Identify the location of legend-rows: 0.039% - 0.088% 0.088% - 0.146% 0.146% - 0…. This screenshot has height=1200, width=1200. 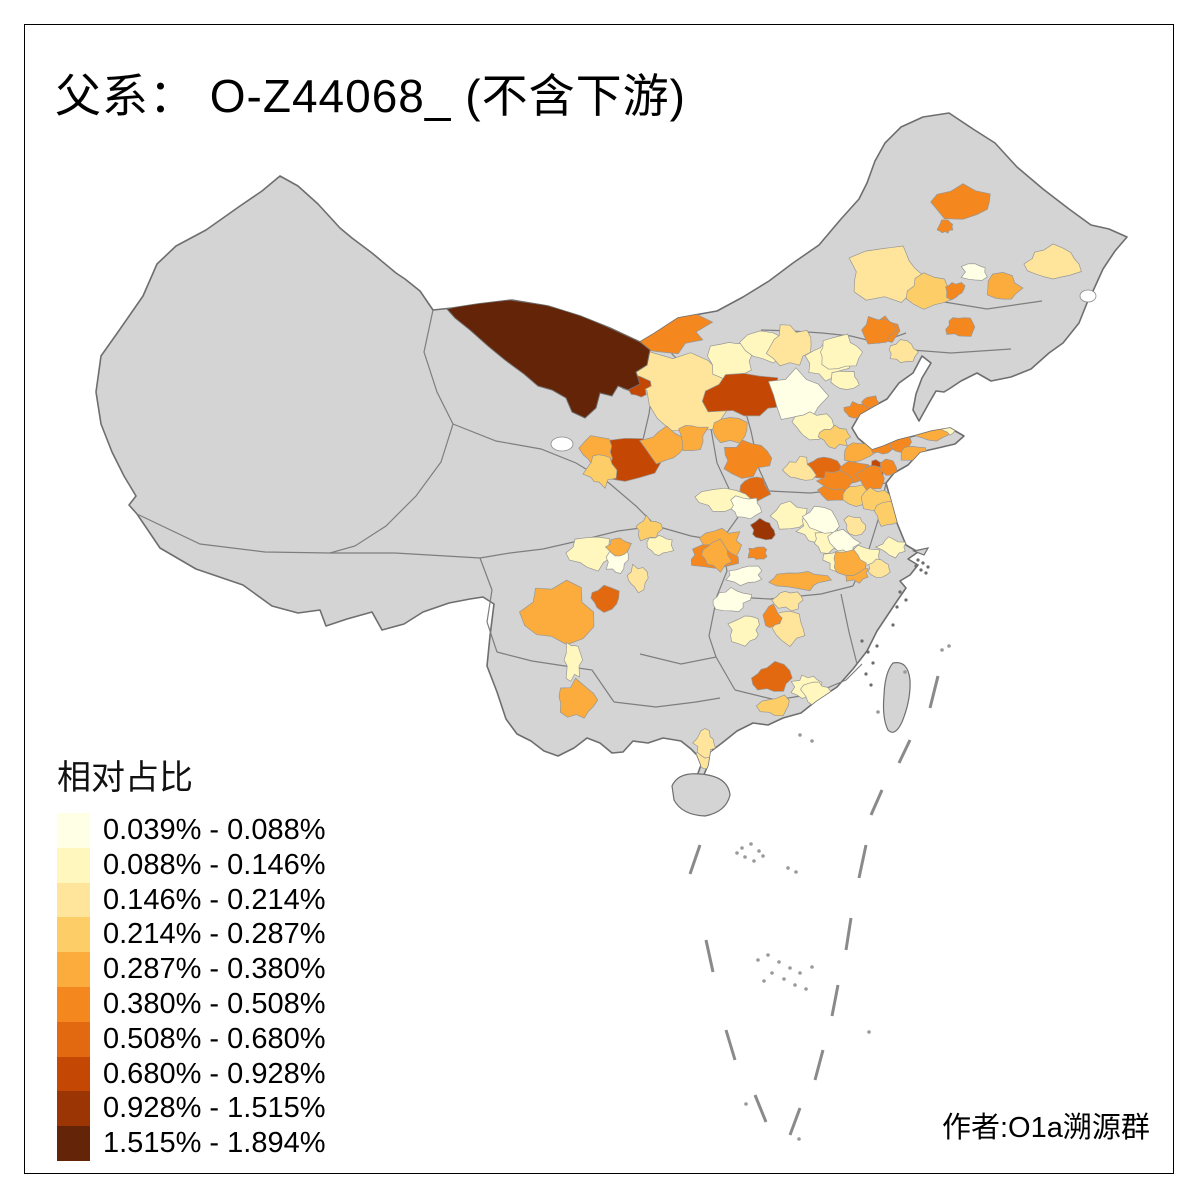
(191, 987).